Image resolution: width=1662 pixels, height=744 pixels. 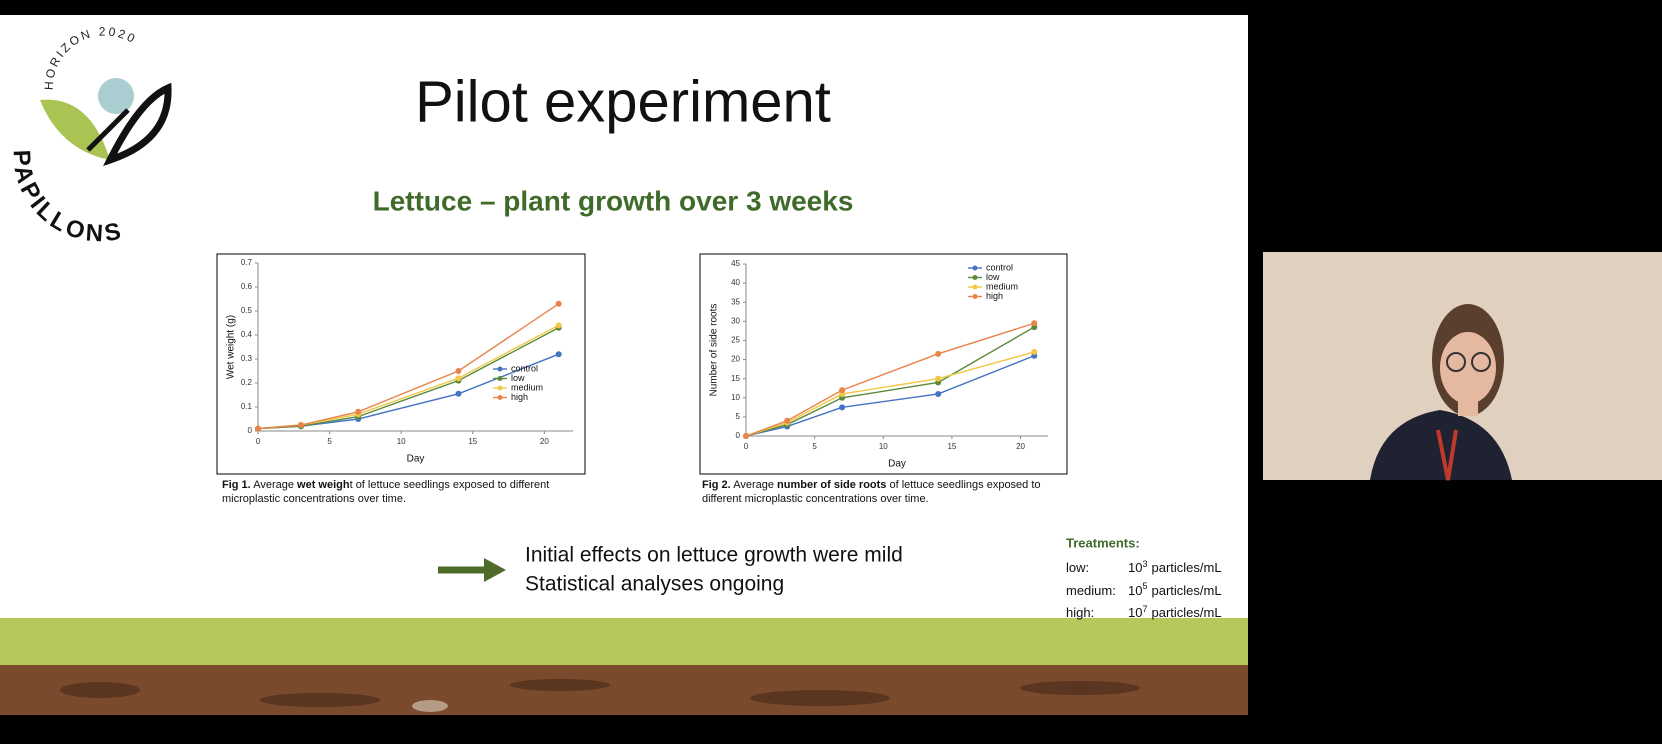 What do you see at coordinates (1078, 568) in the screenshot?
I see `treatment-label: low:` at bounding box center [1078, 568].